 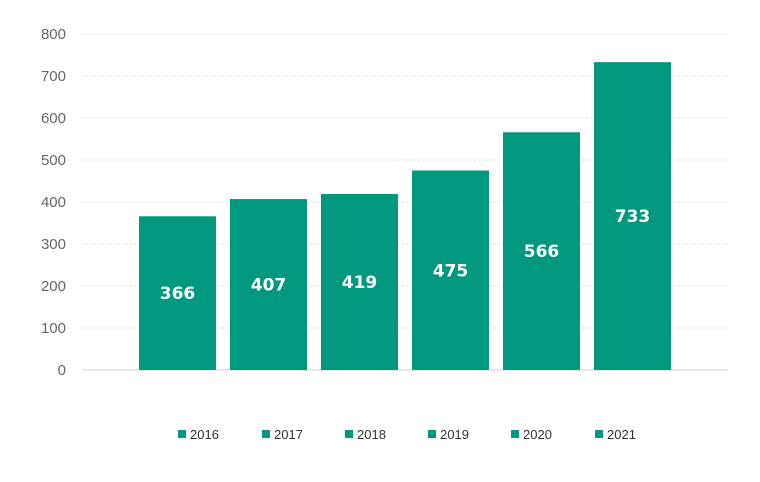 I want to click on bar-2016, so click(x=177, y=293).